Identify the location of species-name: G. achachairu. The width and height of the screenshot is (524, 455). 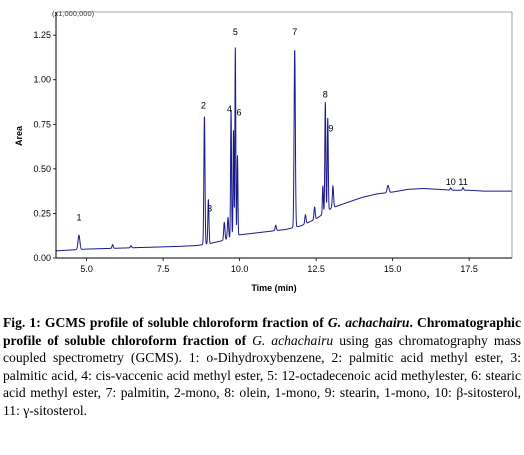
(293, 340).